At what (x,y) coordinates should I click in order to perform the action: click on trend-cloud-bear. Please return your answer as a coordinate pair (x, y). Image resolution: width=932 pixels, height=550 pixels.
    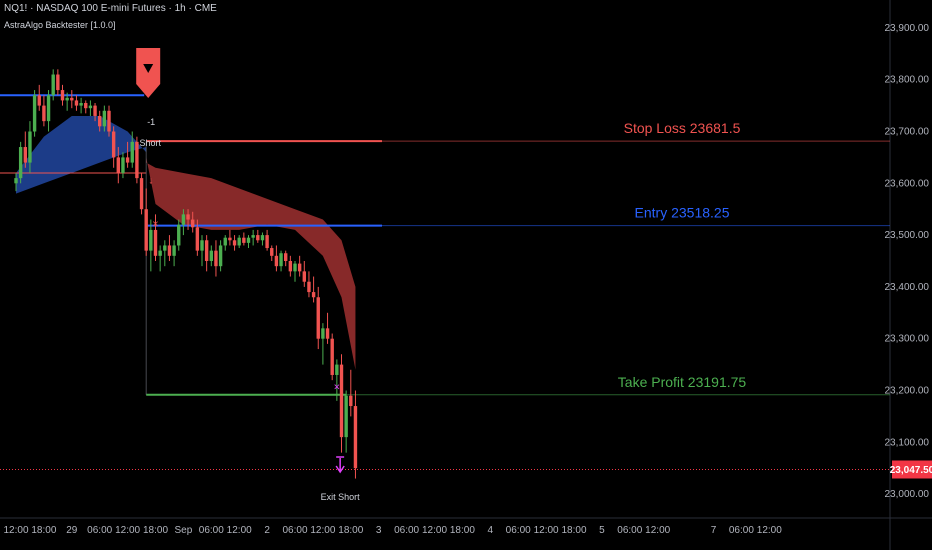
    Looking at the image, I should click on (251, 263).